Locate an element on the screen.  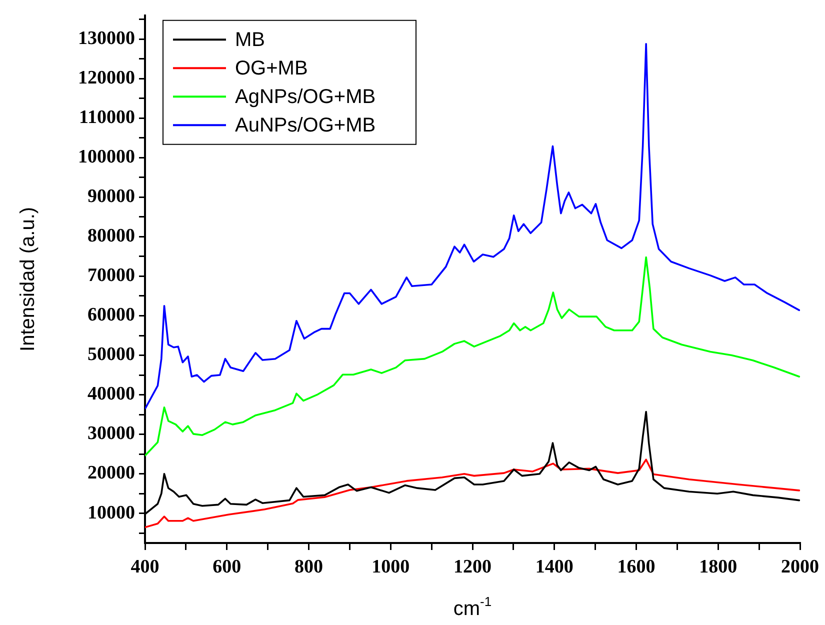
legend-label: AuNPs/OG+MB is located at coordinates (305, 125).